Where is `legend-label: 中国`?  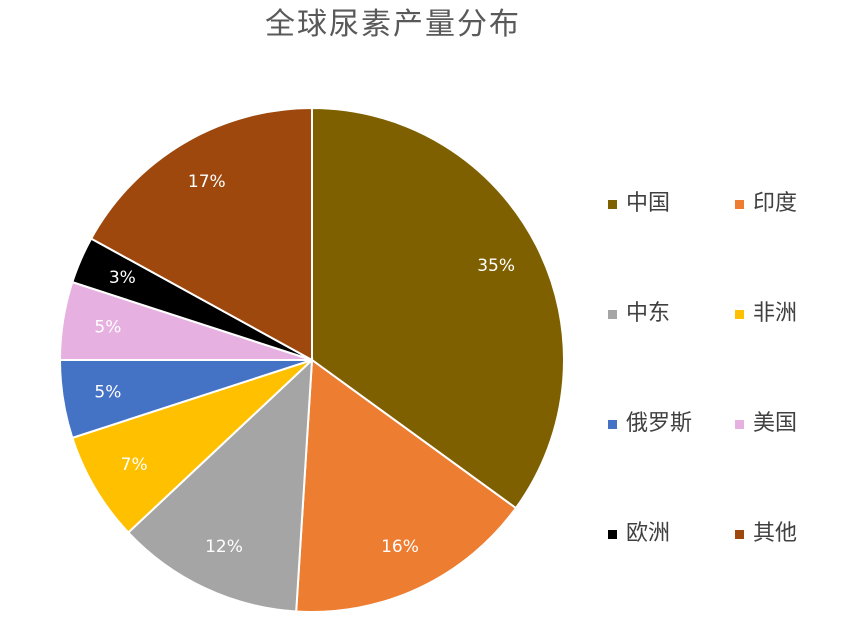
legend-label: 中国 is located at coordinates (648, 203).